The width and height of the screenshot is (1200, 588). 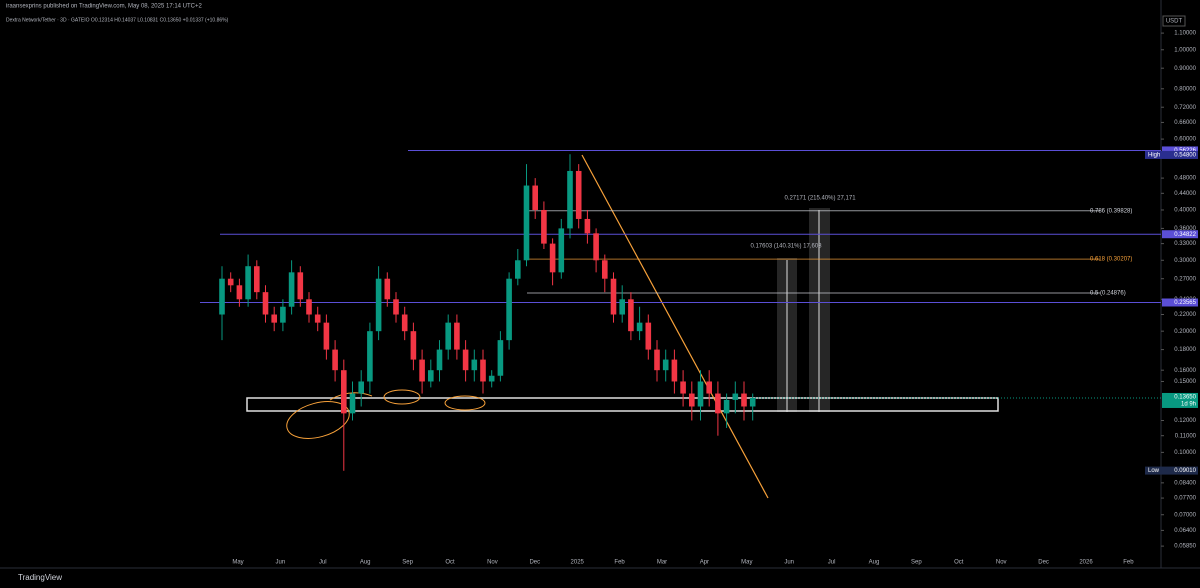 I want to click on y-tick-label: 0.72000, so click(x=1185, y=108).